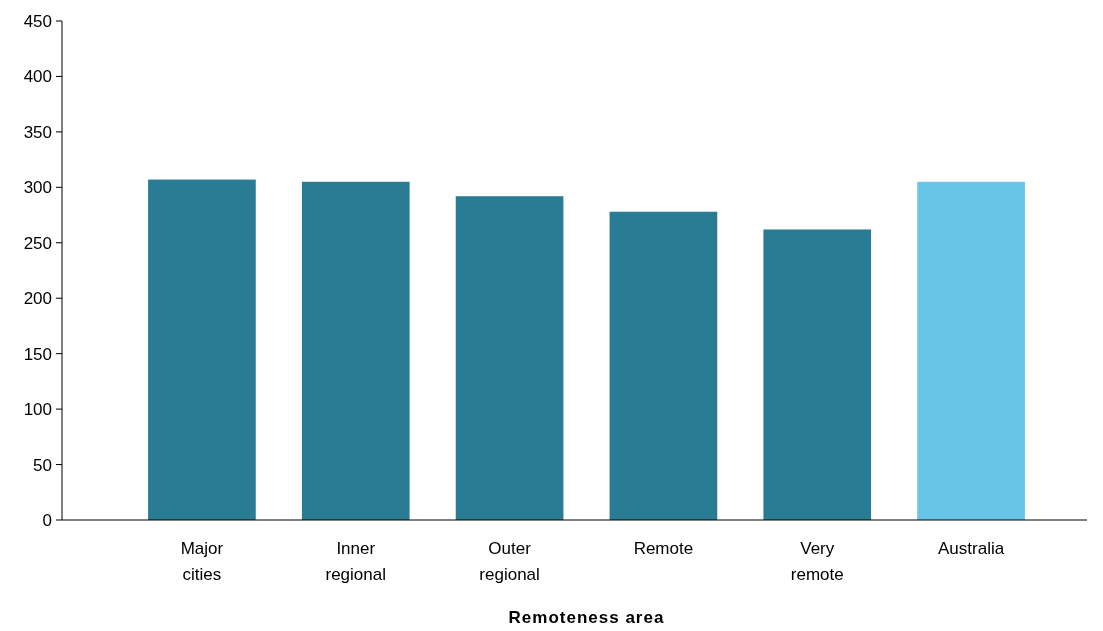  What do you see at coordinates (37, 299) in the screenshot?
I see `y-tick-label: 200` at bounding box center [37, 299].